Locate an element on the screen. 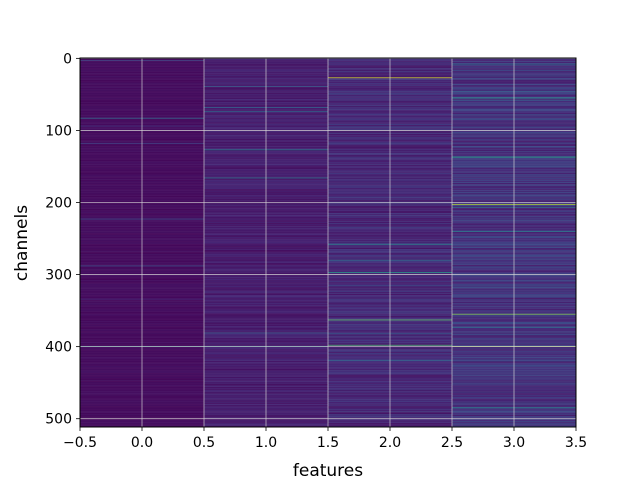 The image size is (640, 480). x-tick-label: 0.5 is located at coordinates (204, 443).